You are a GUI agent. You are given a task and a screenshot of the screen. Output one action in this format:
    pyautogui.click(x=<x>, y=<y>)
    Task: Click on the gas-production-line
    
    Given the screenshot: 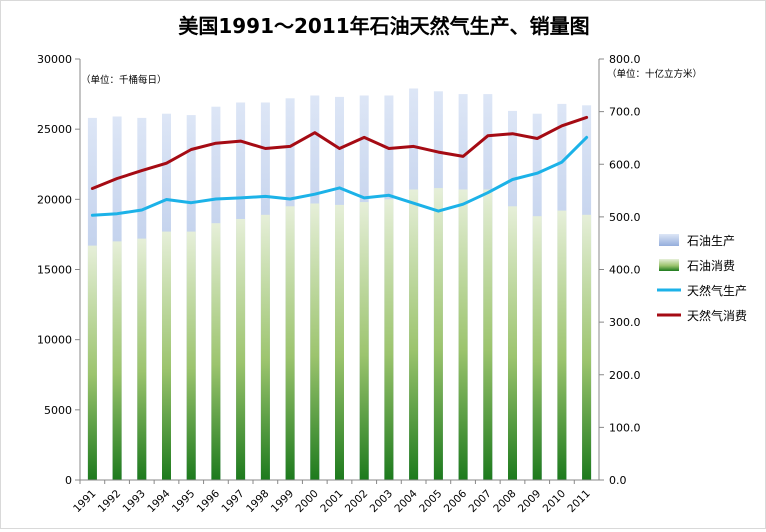 What is the action you would take?
    pyautogui.click(x=339, y=176)
    